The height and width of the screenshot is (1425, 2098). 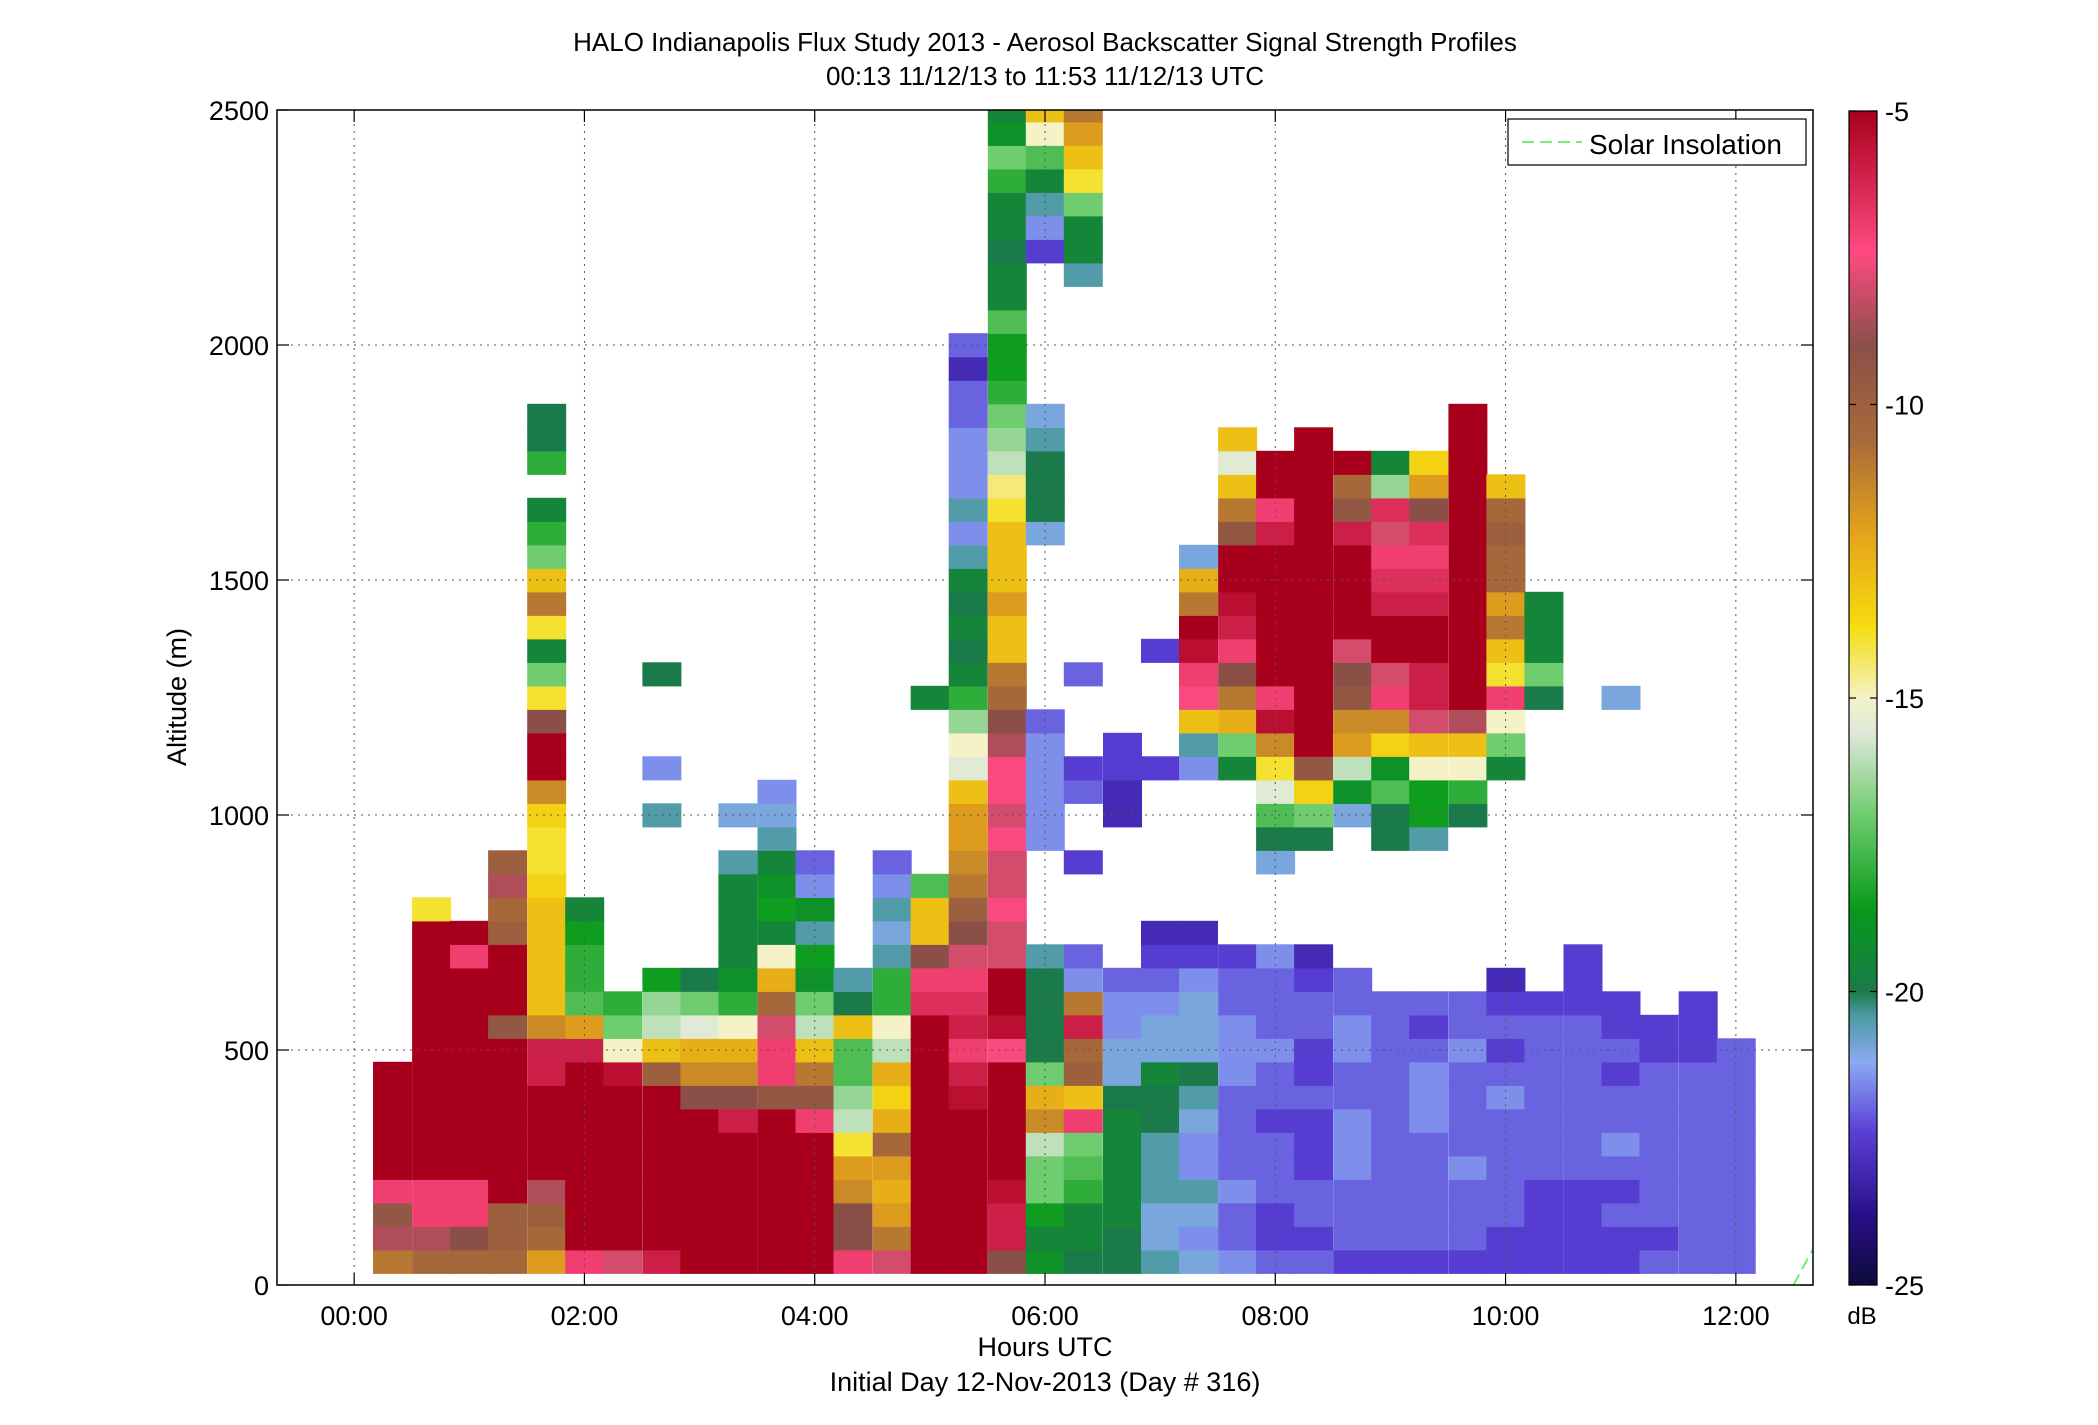 I want to click on y-tick-label: 0, so click(x=261, y=1286).